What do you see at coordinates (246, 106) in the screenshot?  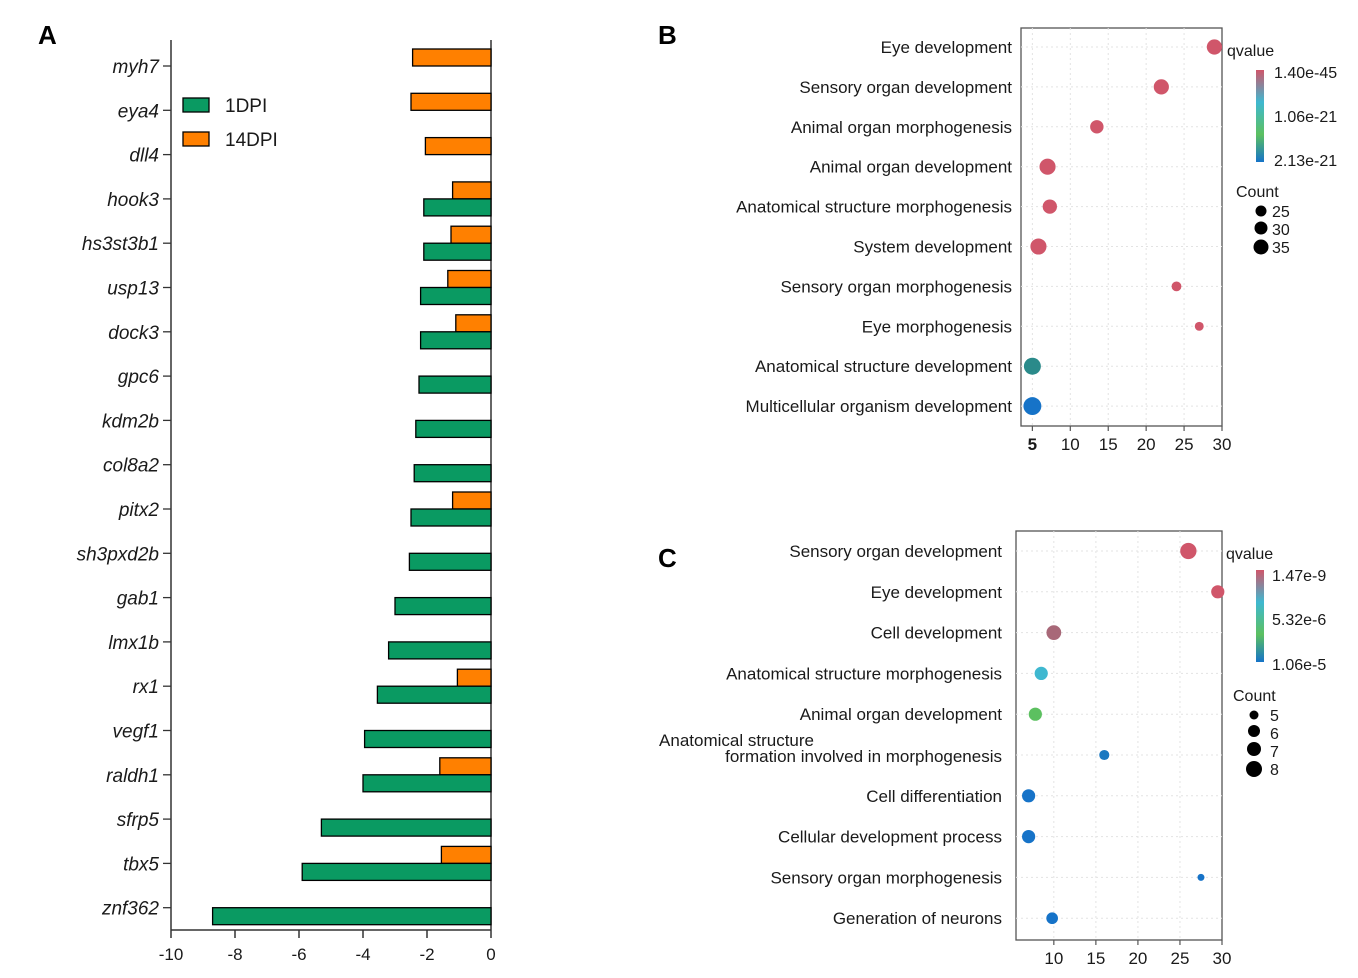 I see `legend-label-1dpi: 1DPI` at bounding box center [246, 106].